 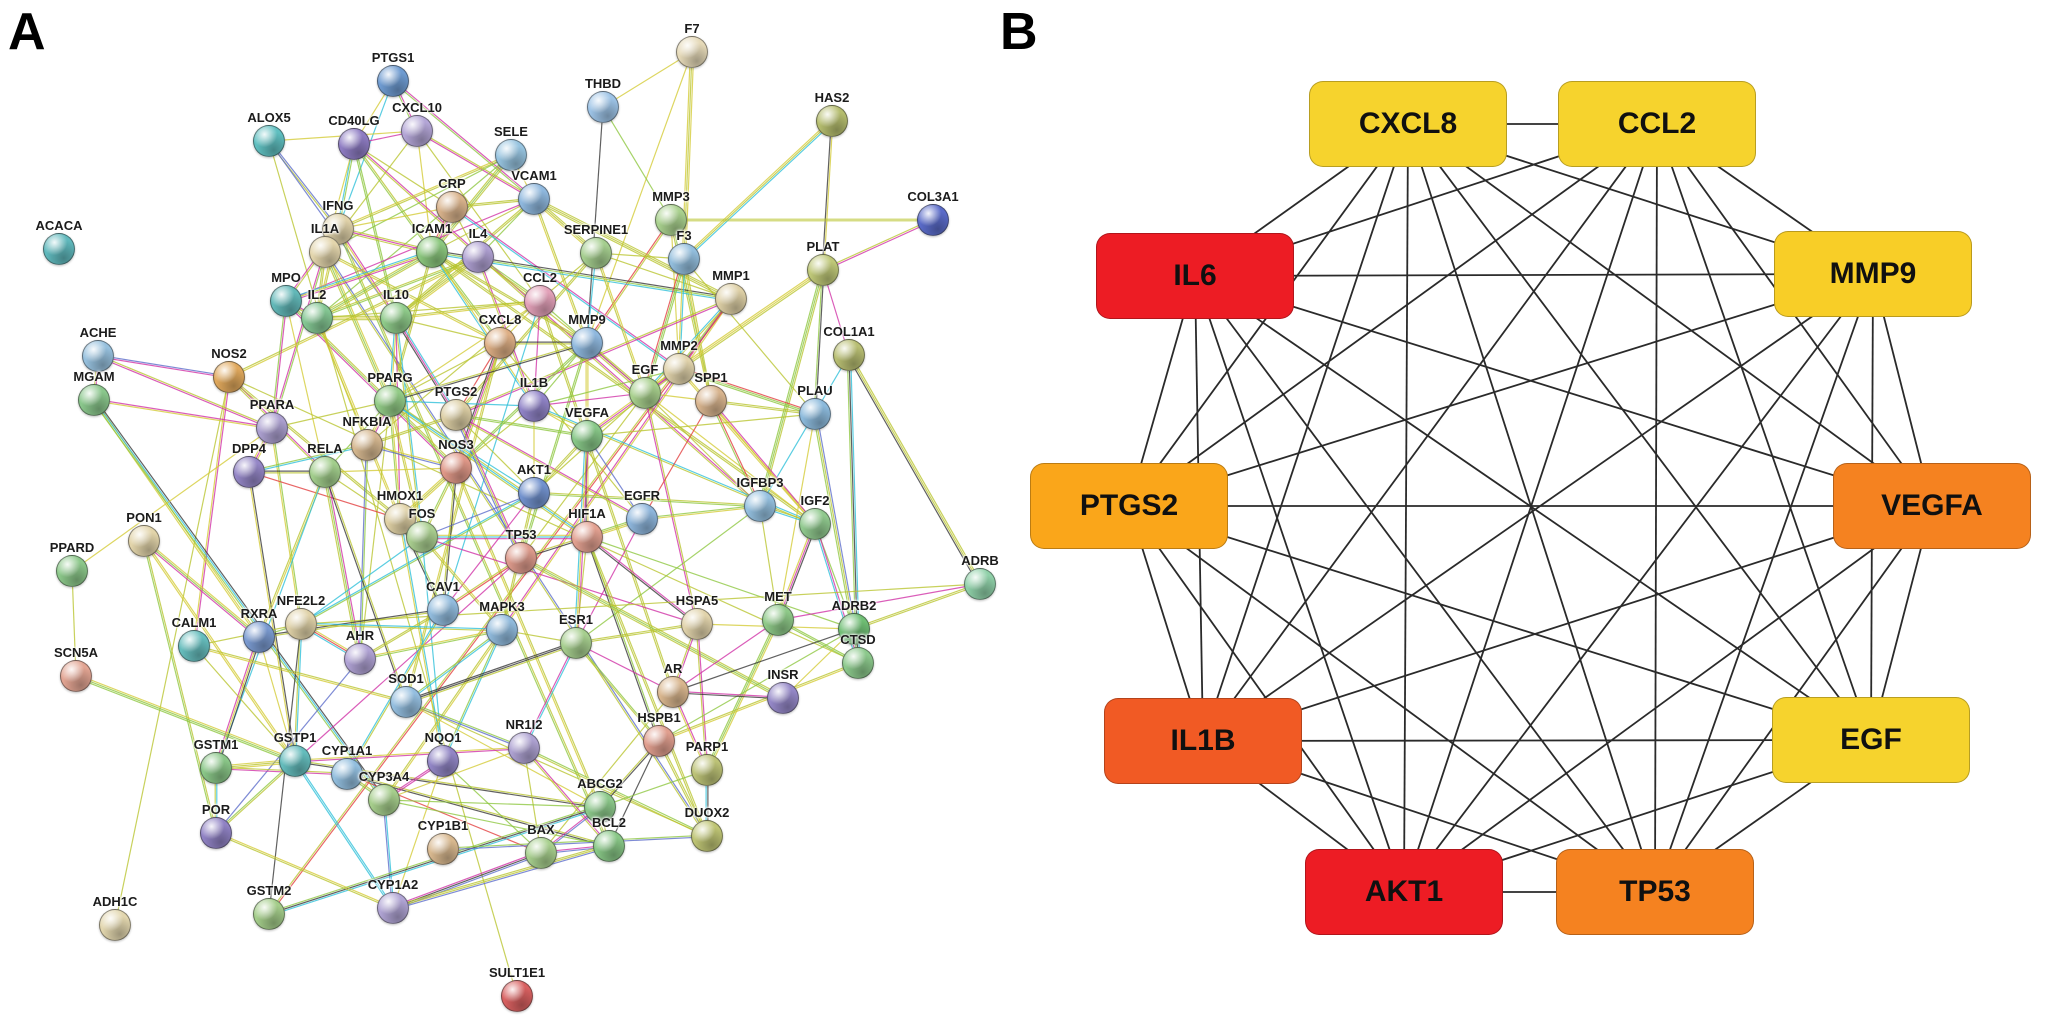 What do you see at coordinates (1873, 274) in the screenshot?
I see `hub-node-MMP9: MMP9` at bounding box center [1873, 274].